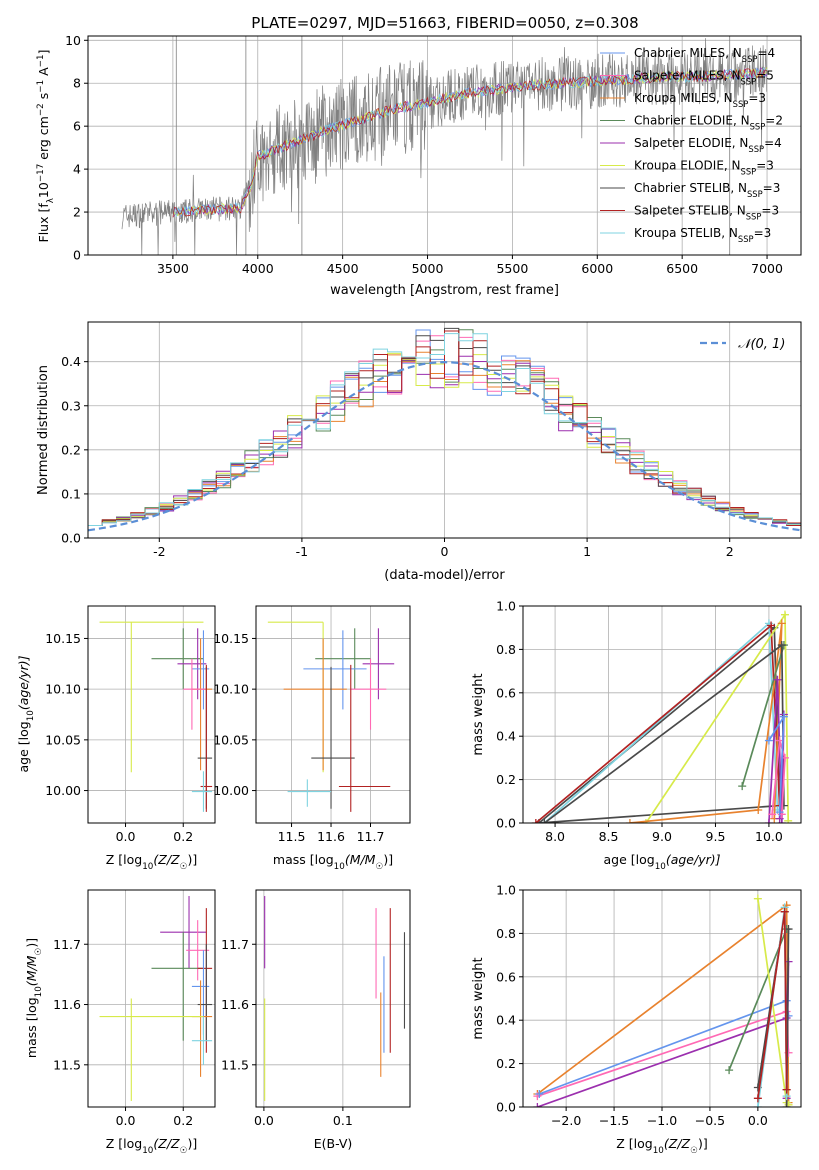 Image resolution: width=819 pixels, height=1170 pixels. What do you see at coordinates (444, 429) in the screenshot?
I see `histogram-kroupa_stelib` at bounding box center [444, 429].